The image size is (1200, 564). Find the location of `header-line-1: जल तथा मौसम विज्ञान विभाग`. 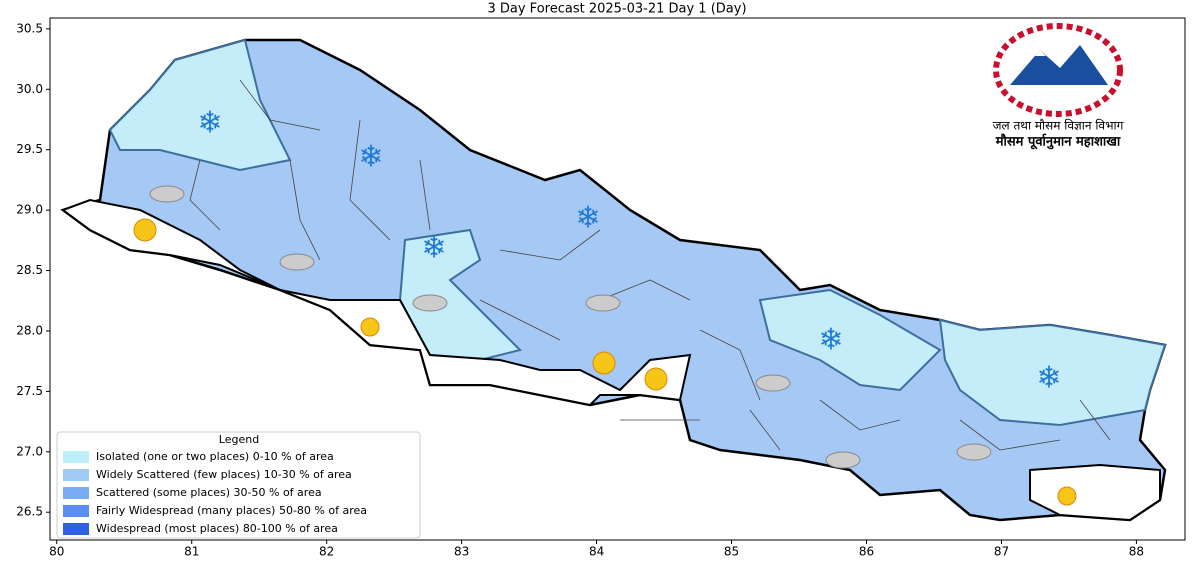

header-line-1: जल तथा मौसम विज्ञान विभाग is located at coordinates (1058, 126).